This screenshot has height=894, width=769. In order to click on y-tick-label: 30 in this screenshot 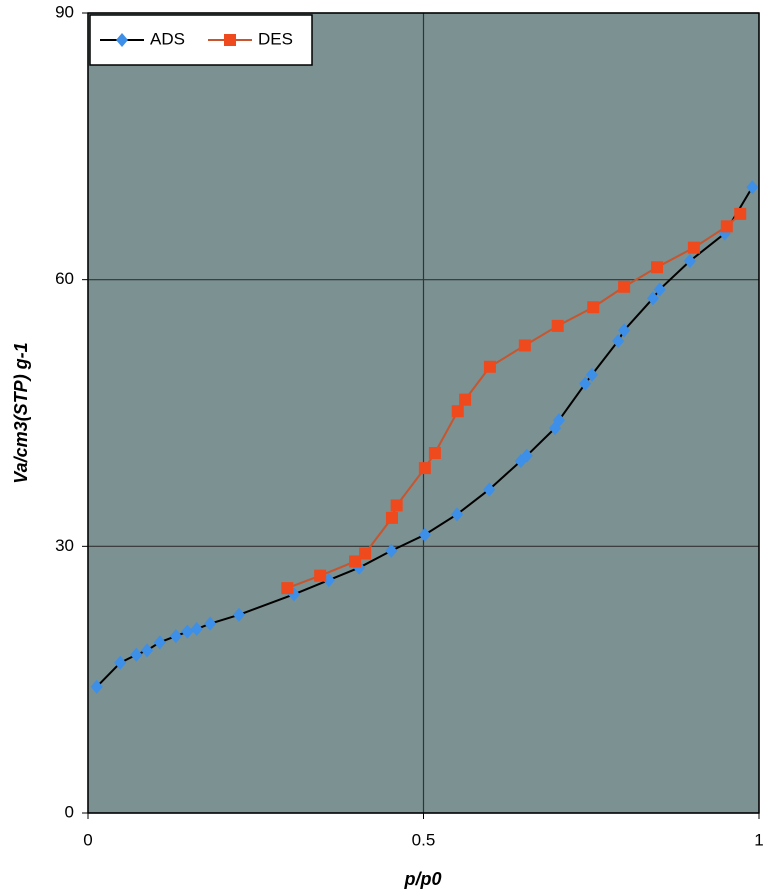, I will do `click(64, 545)`.